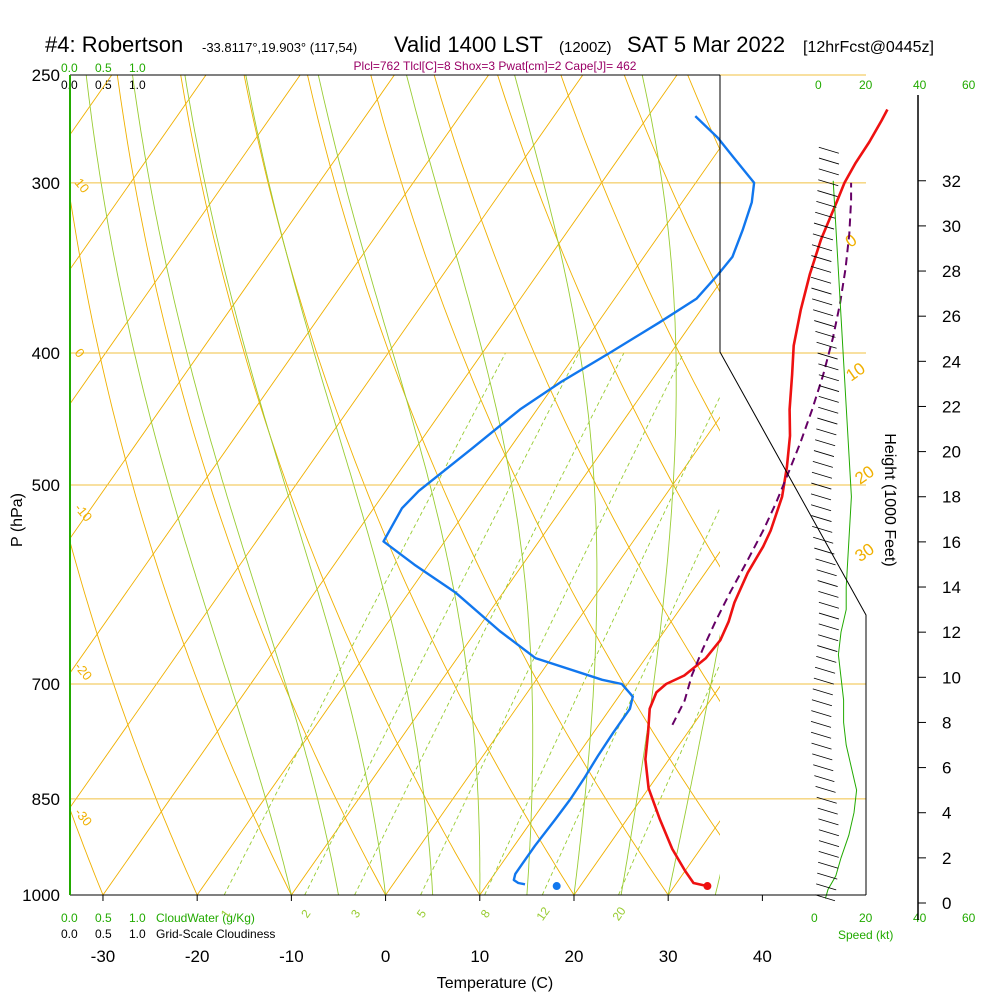 This screenshot has height=1000, width=1000. Describe the element at coordinates (865, 935) in the screenshot. I see `speed-caption: Speed (kt)` at that location.